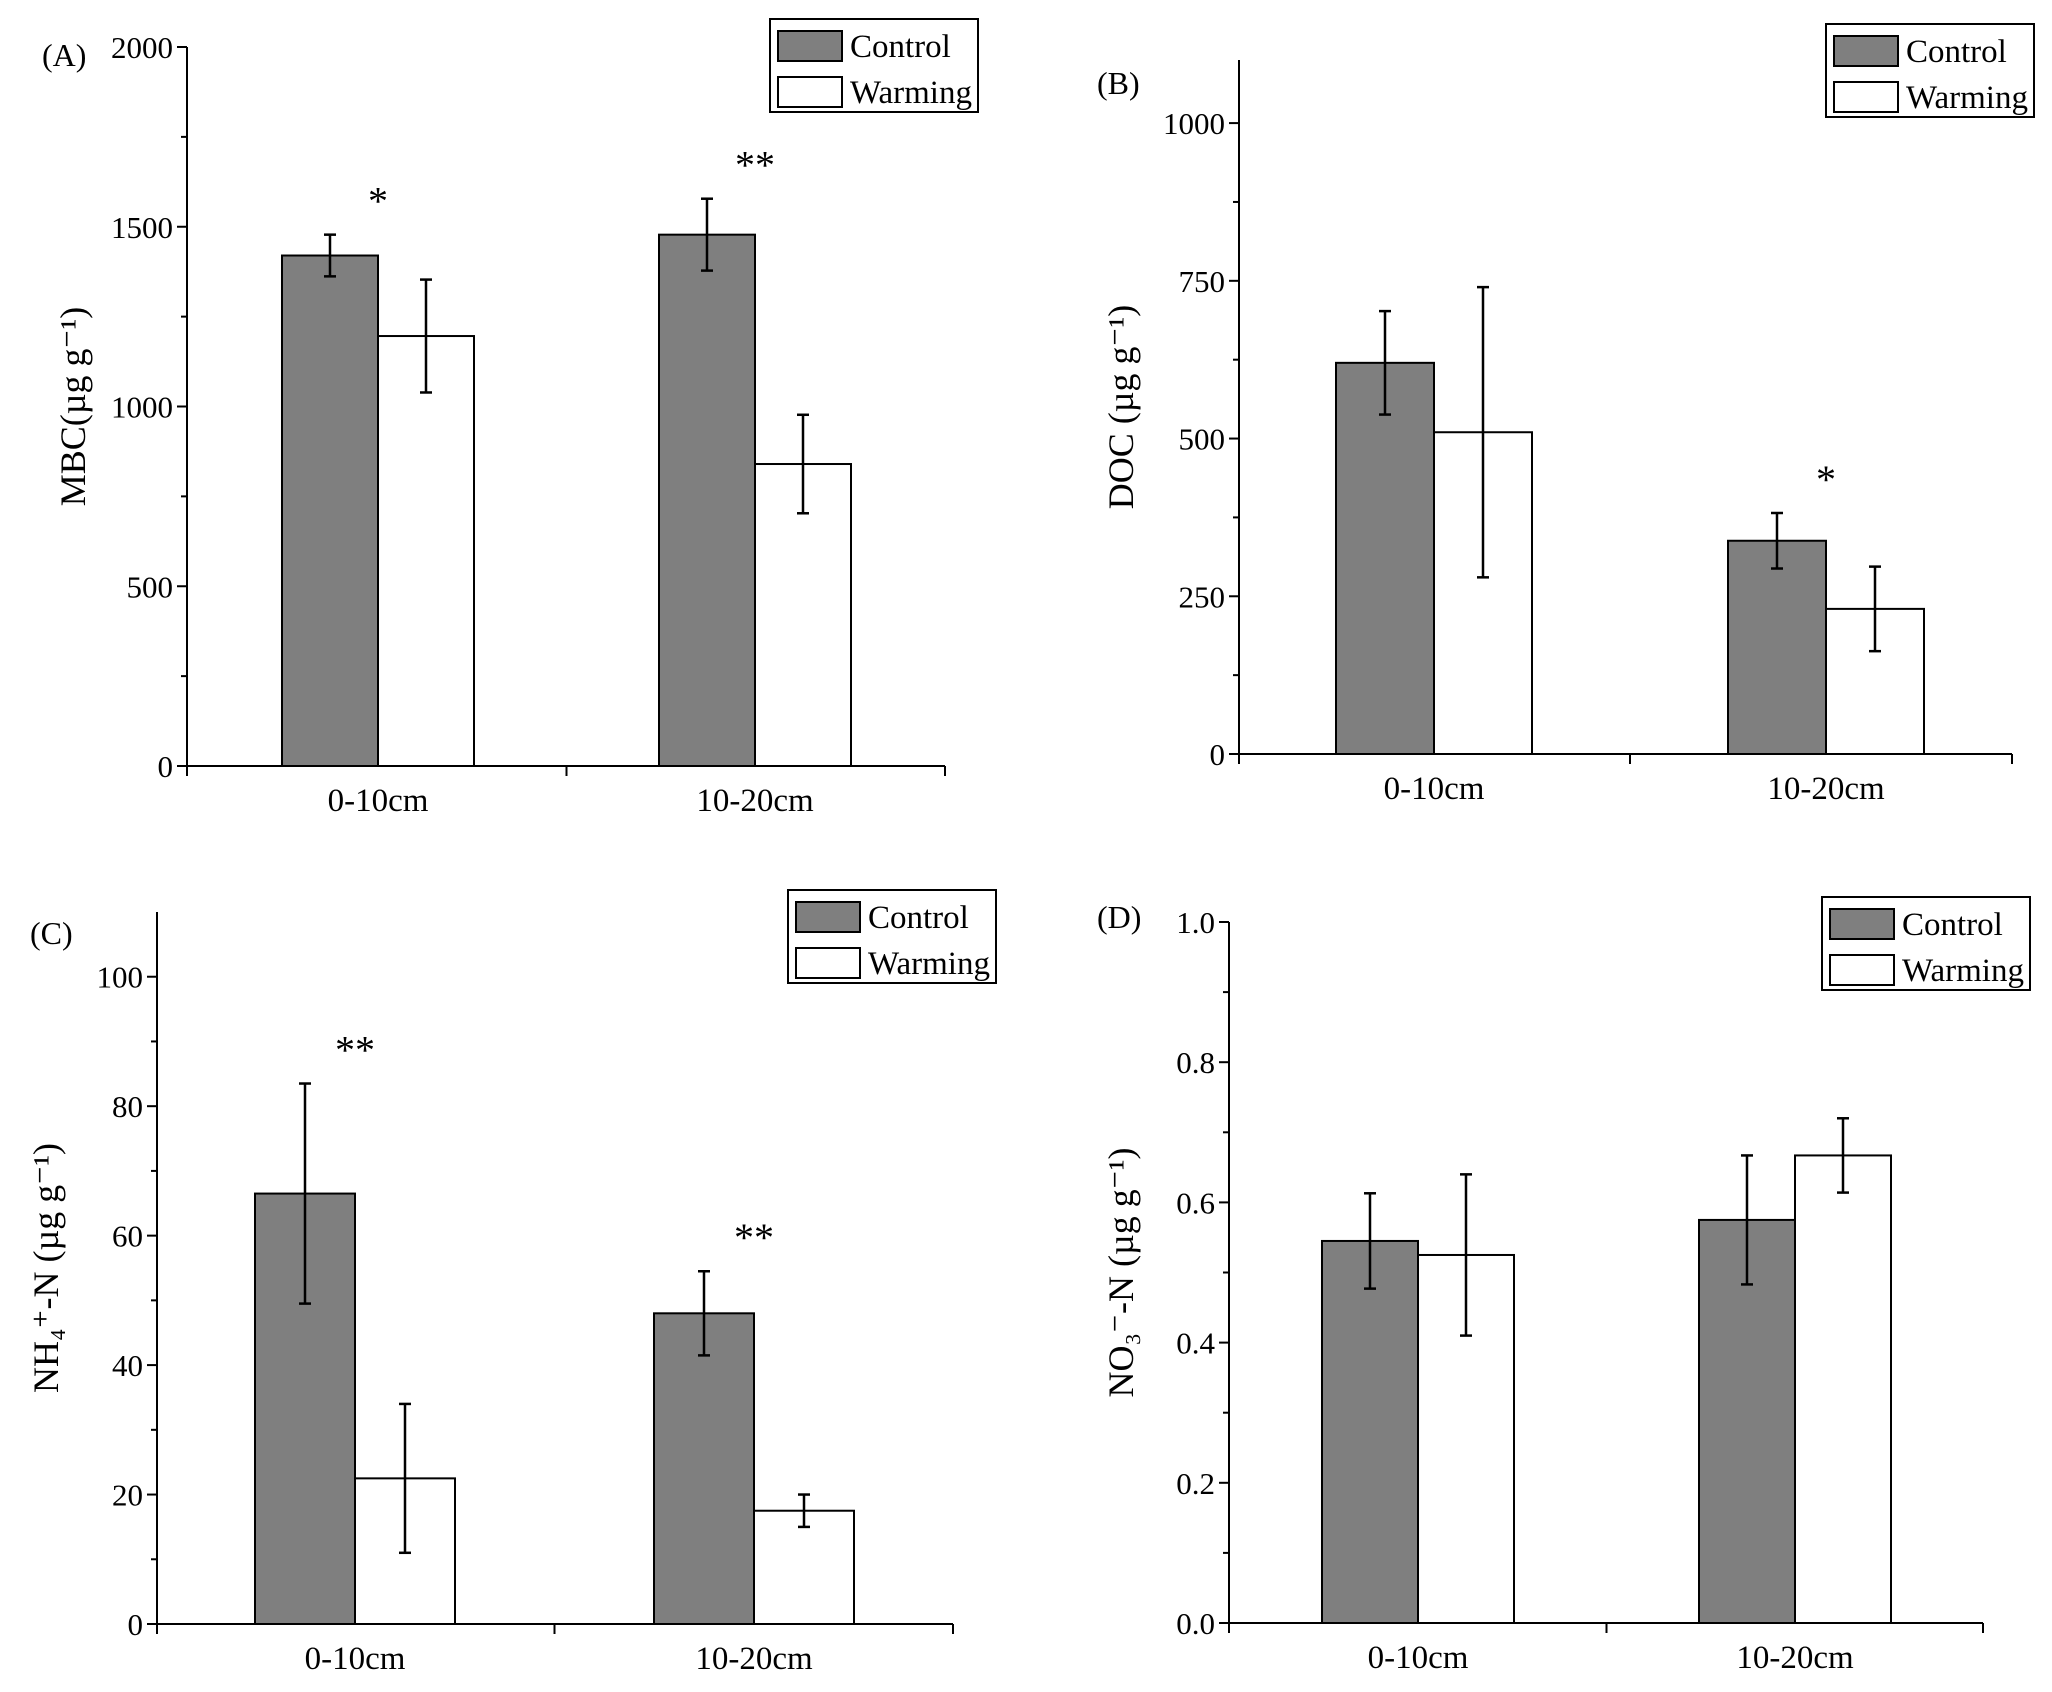 The image size is (2052, 1692). Describe the element at coordinates (1195, 1483) in the screenshot. I see `y-tick-label: 0.2` at that location.